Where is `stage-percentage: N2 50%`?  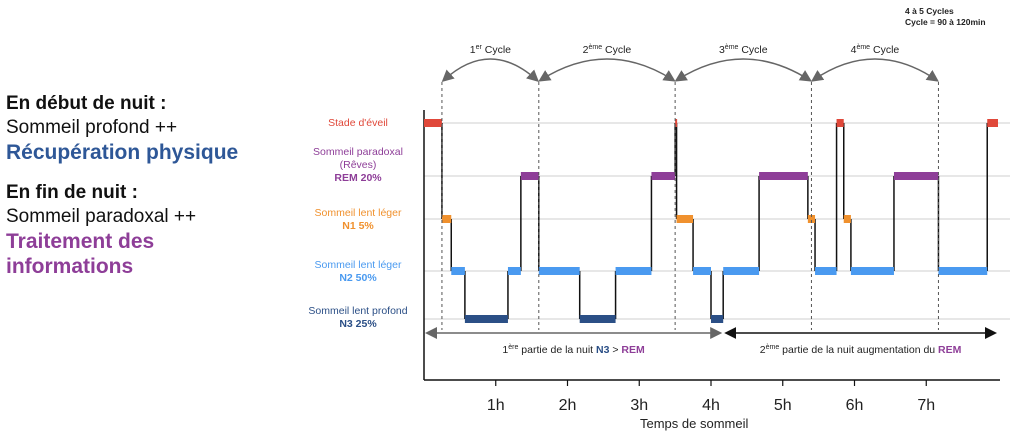
stage-percentage: N2 50% is located at coordinates (358, 278).